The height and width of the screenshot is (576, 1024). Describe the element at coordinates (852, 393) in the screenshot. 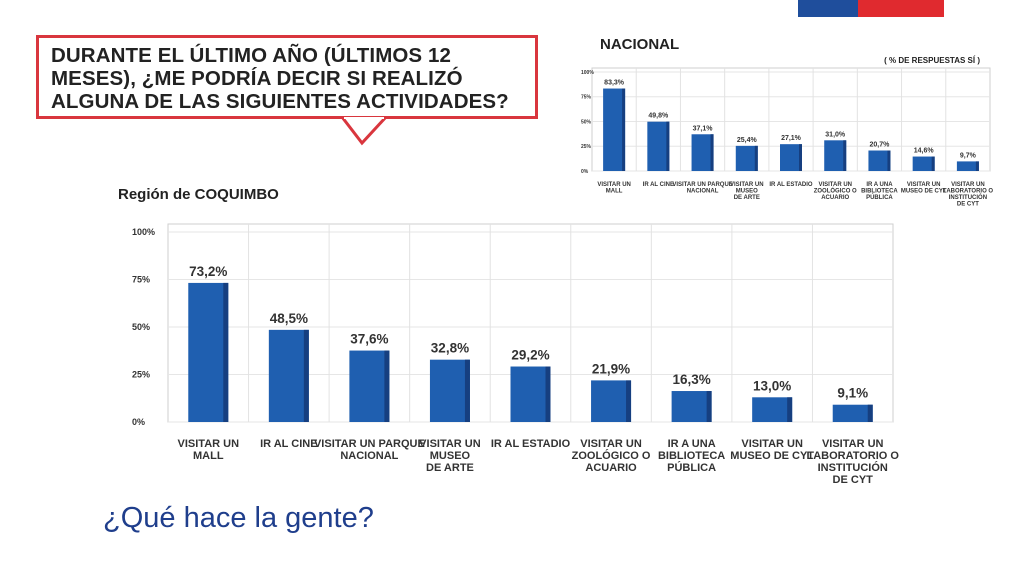

I see `region-value-label: 9,1%` at that location.